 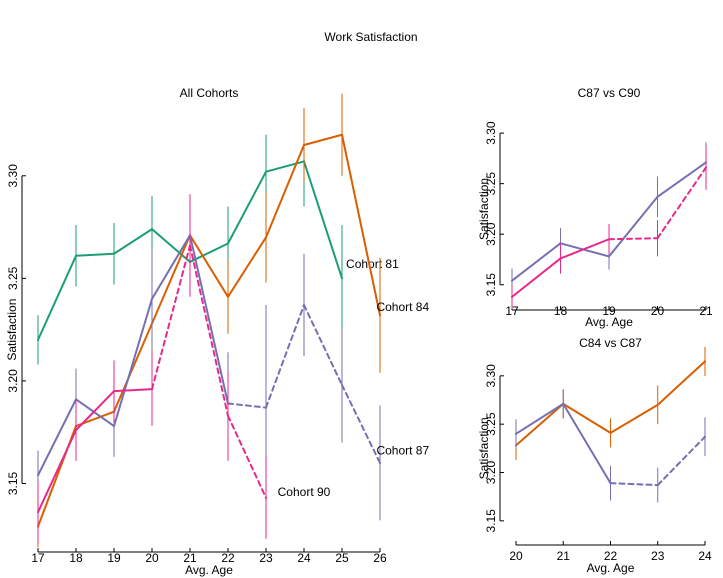 What do you see at coordinates (380, 558) in the screenshot?
I see `x-tick-label: 26` at bounding box center [380, 558].